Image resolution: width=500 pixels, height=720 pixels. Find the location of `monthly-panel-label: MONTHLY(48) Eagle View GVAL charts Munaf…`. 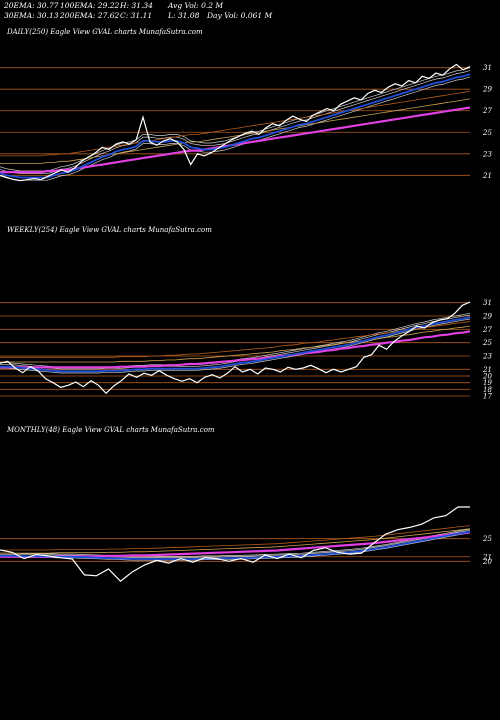

monthly-panel-label: MONTHLY(48) Eagle View GVAL charts Munaf… is located at coordinates (111, 430).